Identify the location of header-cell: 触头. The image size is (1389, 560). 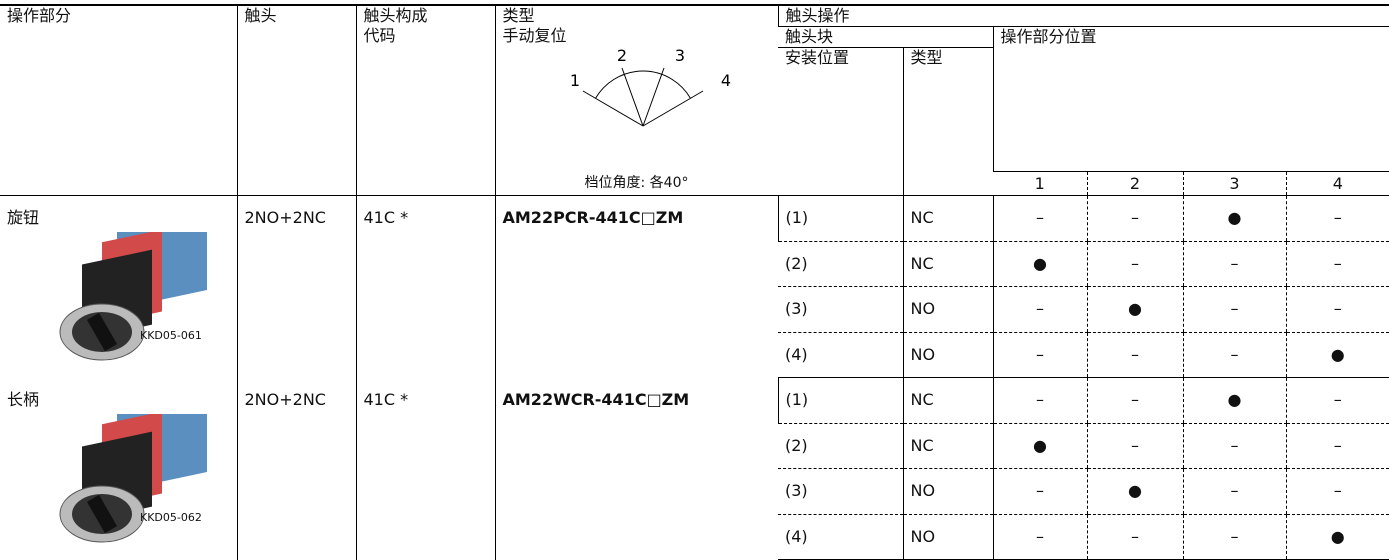
(296, 100).